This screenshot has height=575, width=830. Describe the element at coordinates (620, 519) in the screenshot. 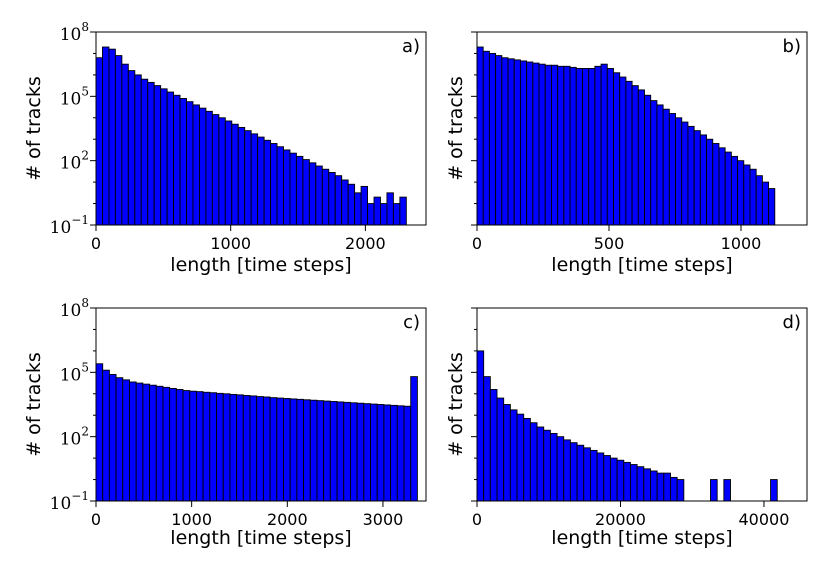

I see `x-tick-label: 20000` at that location.